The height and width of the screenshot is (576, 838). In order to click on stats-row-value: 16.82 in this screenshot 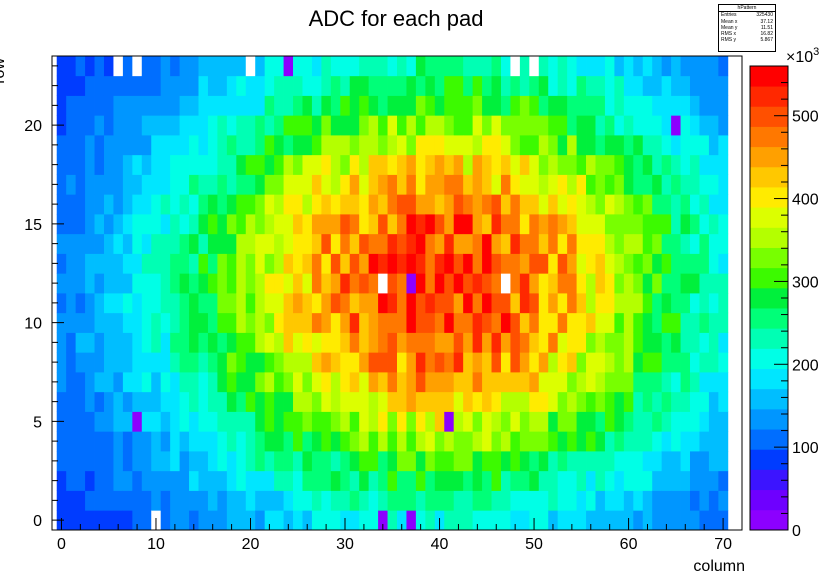, I will do `click(766, 34)`.